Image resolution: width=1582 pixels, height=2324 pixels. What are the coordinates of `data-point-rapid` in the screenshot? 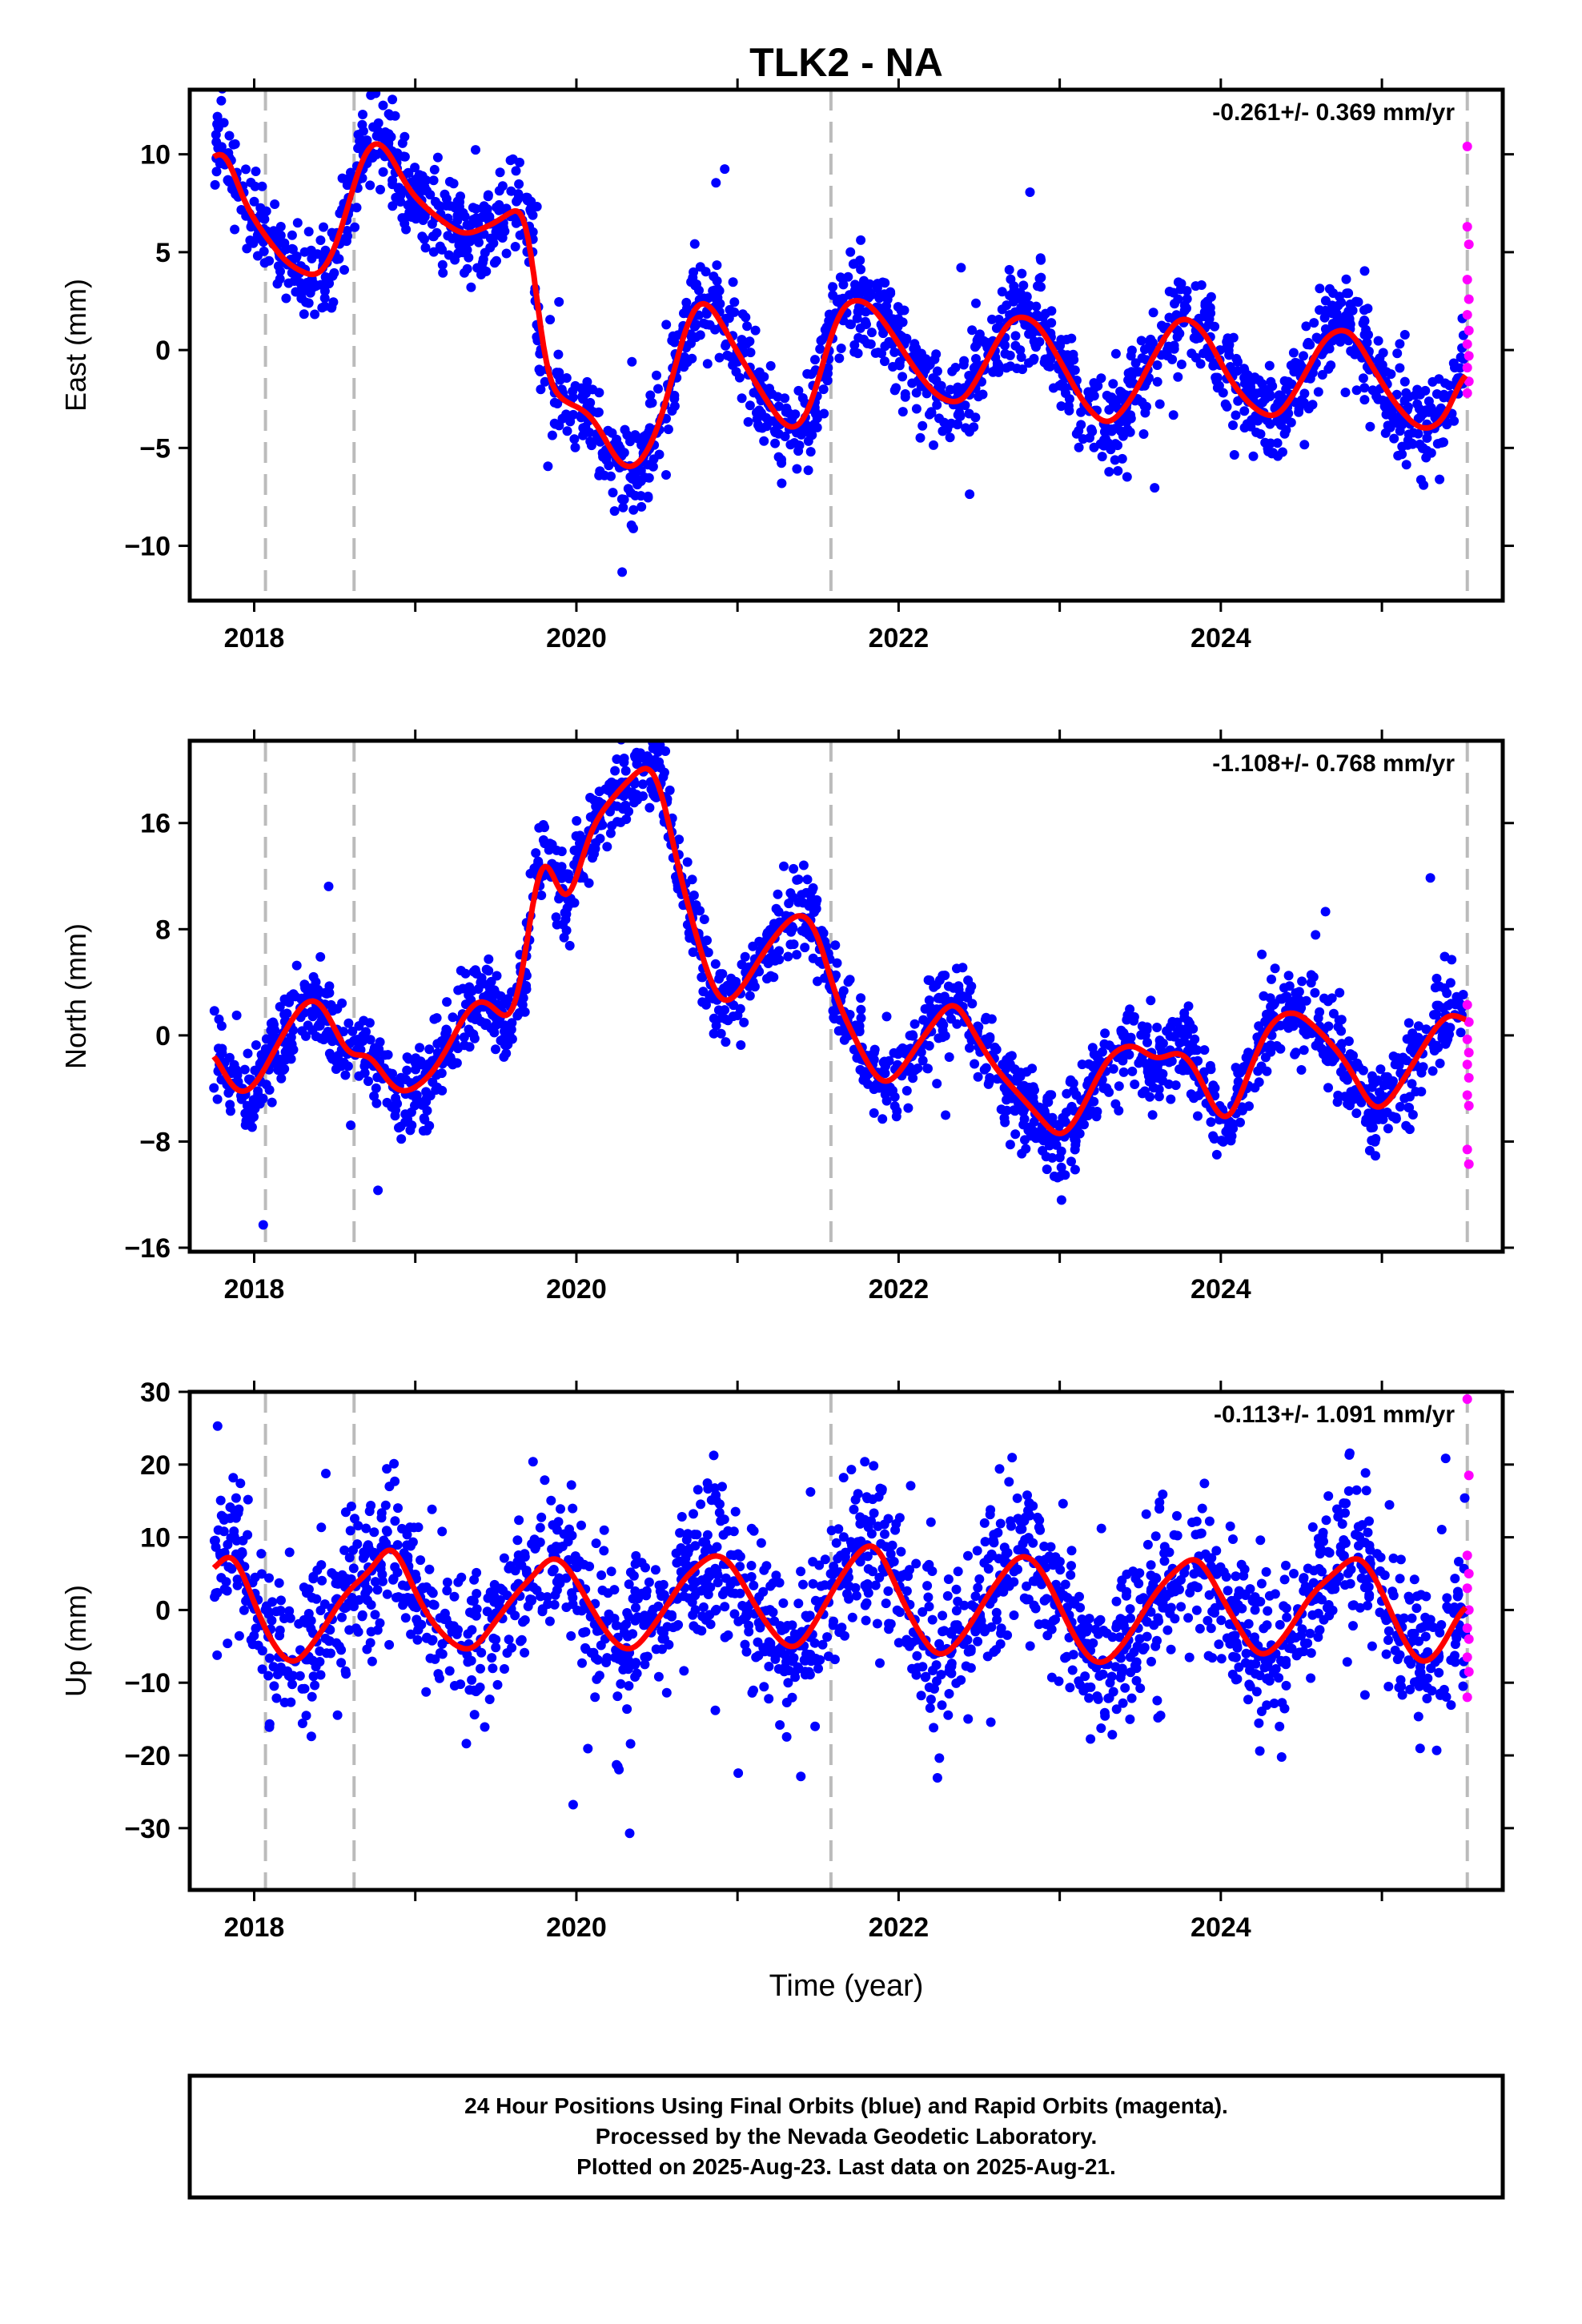 It's located at (1469, 356).